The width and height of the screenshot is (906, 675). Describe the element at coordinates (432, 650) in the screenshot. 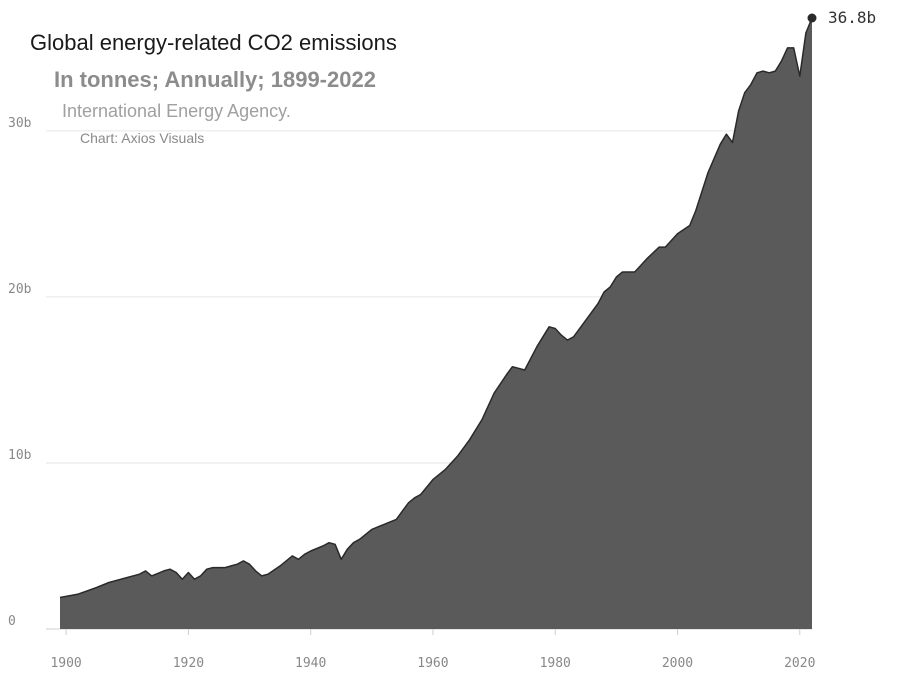

I see `x-axis: 1900 1920 1940 1960 1980 2000 2020` at that location.